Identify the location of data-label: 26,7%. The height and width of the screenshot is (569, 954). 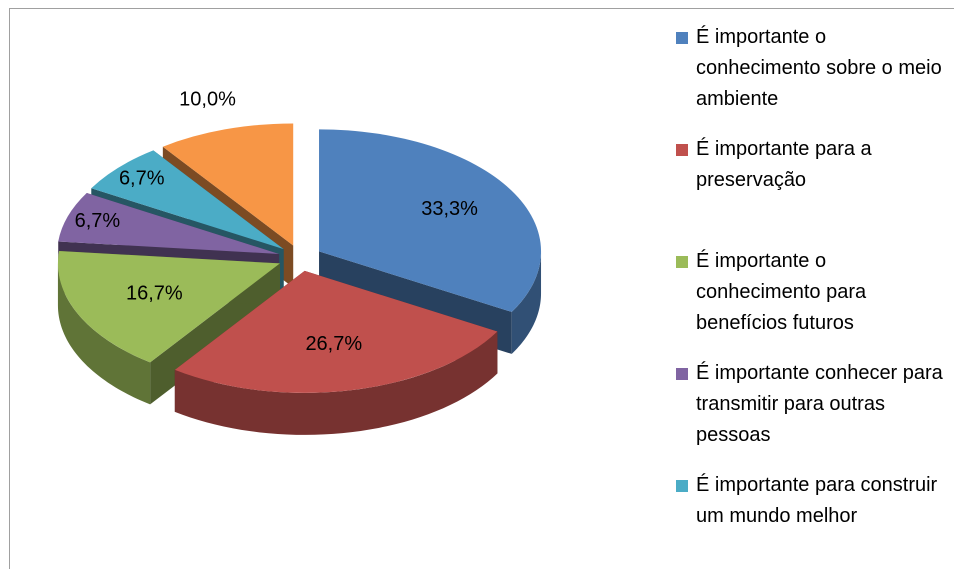
(333, 344).